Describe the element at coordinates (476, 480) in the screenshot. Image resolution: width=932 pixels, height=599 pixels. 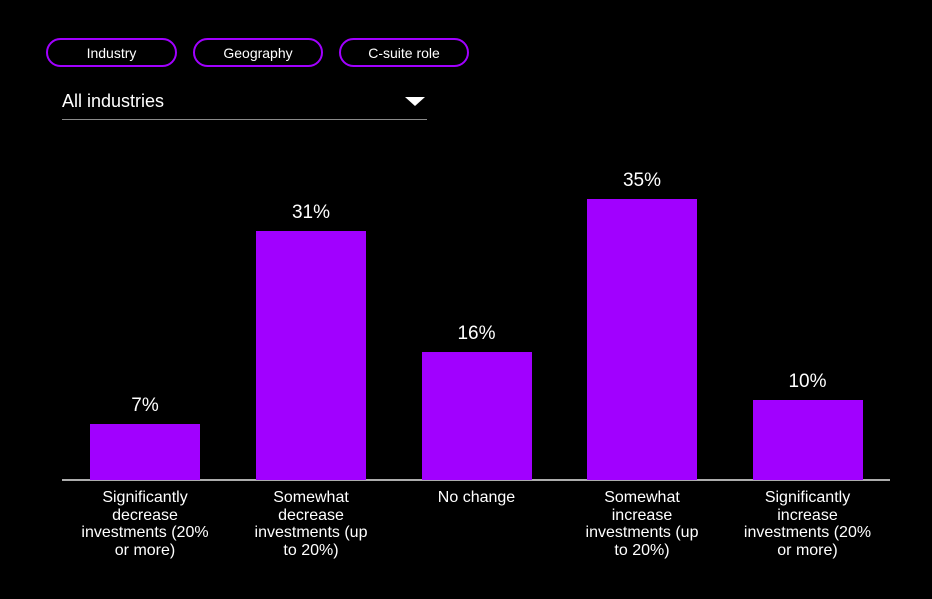
I see `x-axis-line` at that location.